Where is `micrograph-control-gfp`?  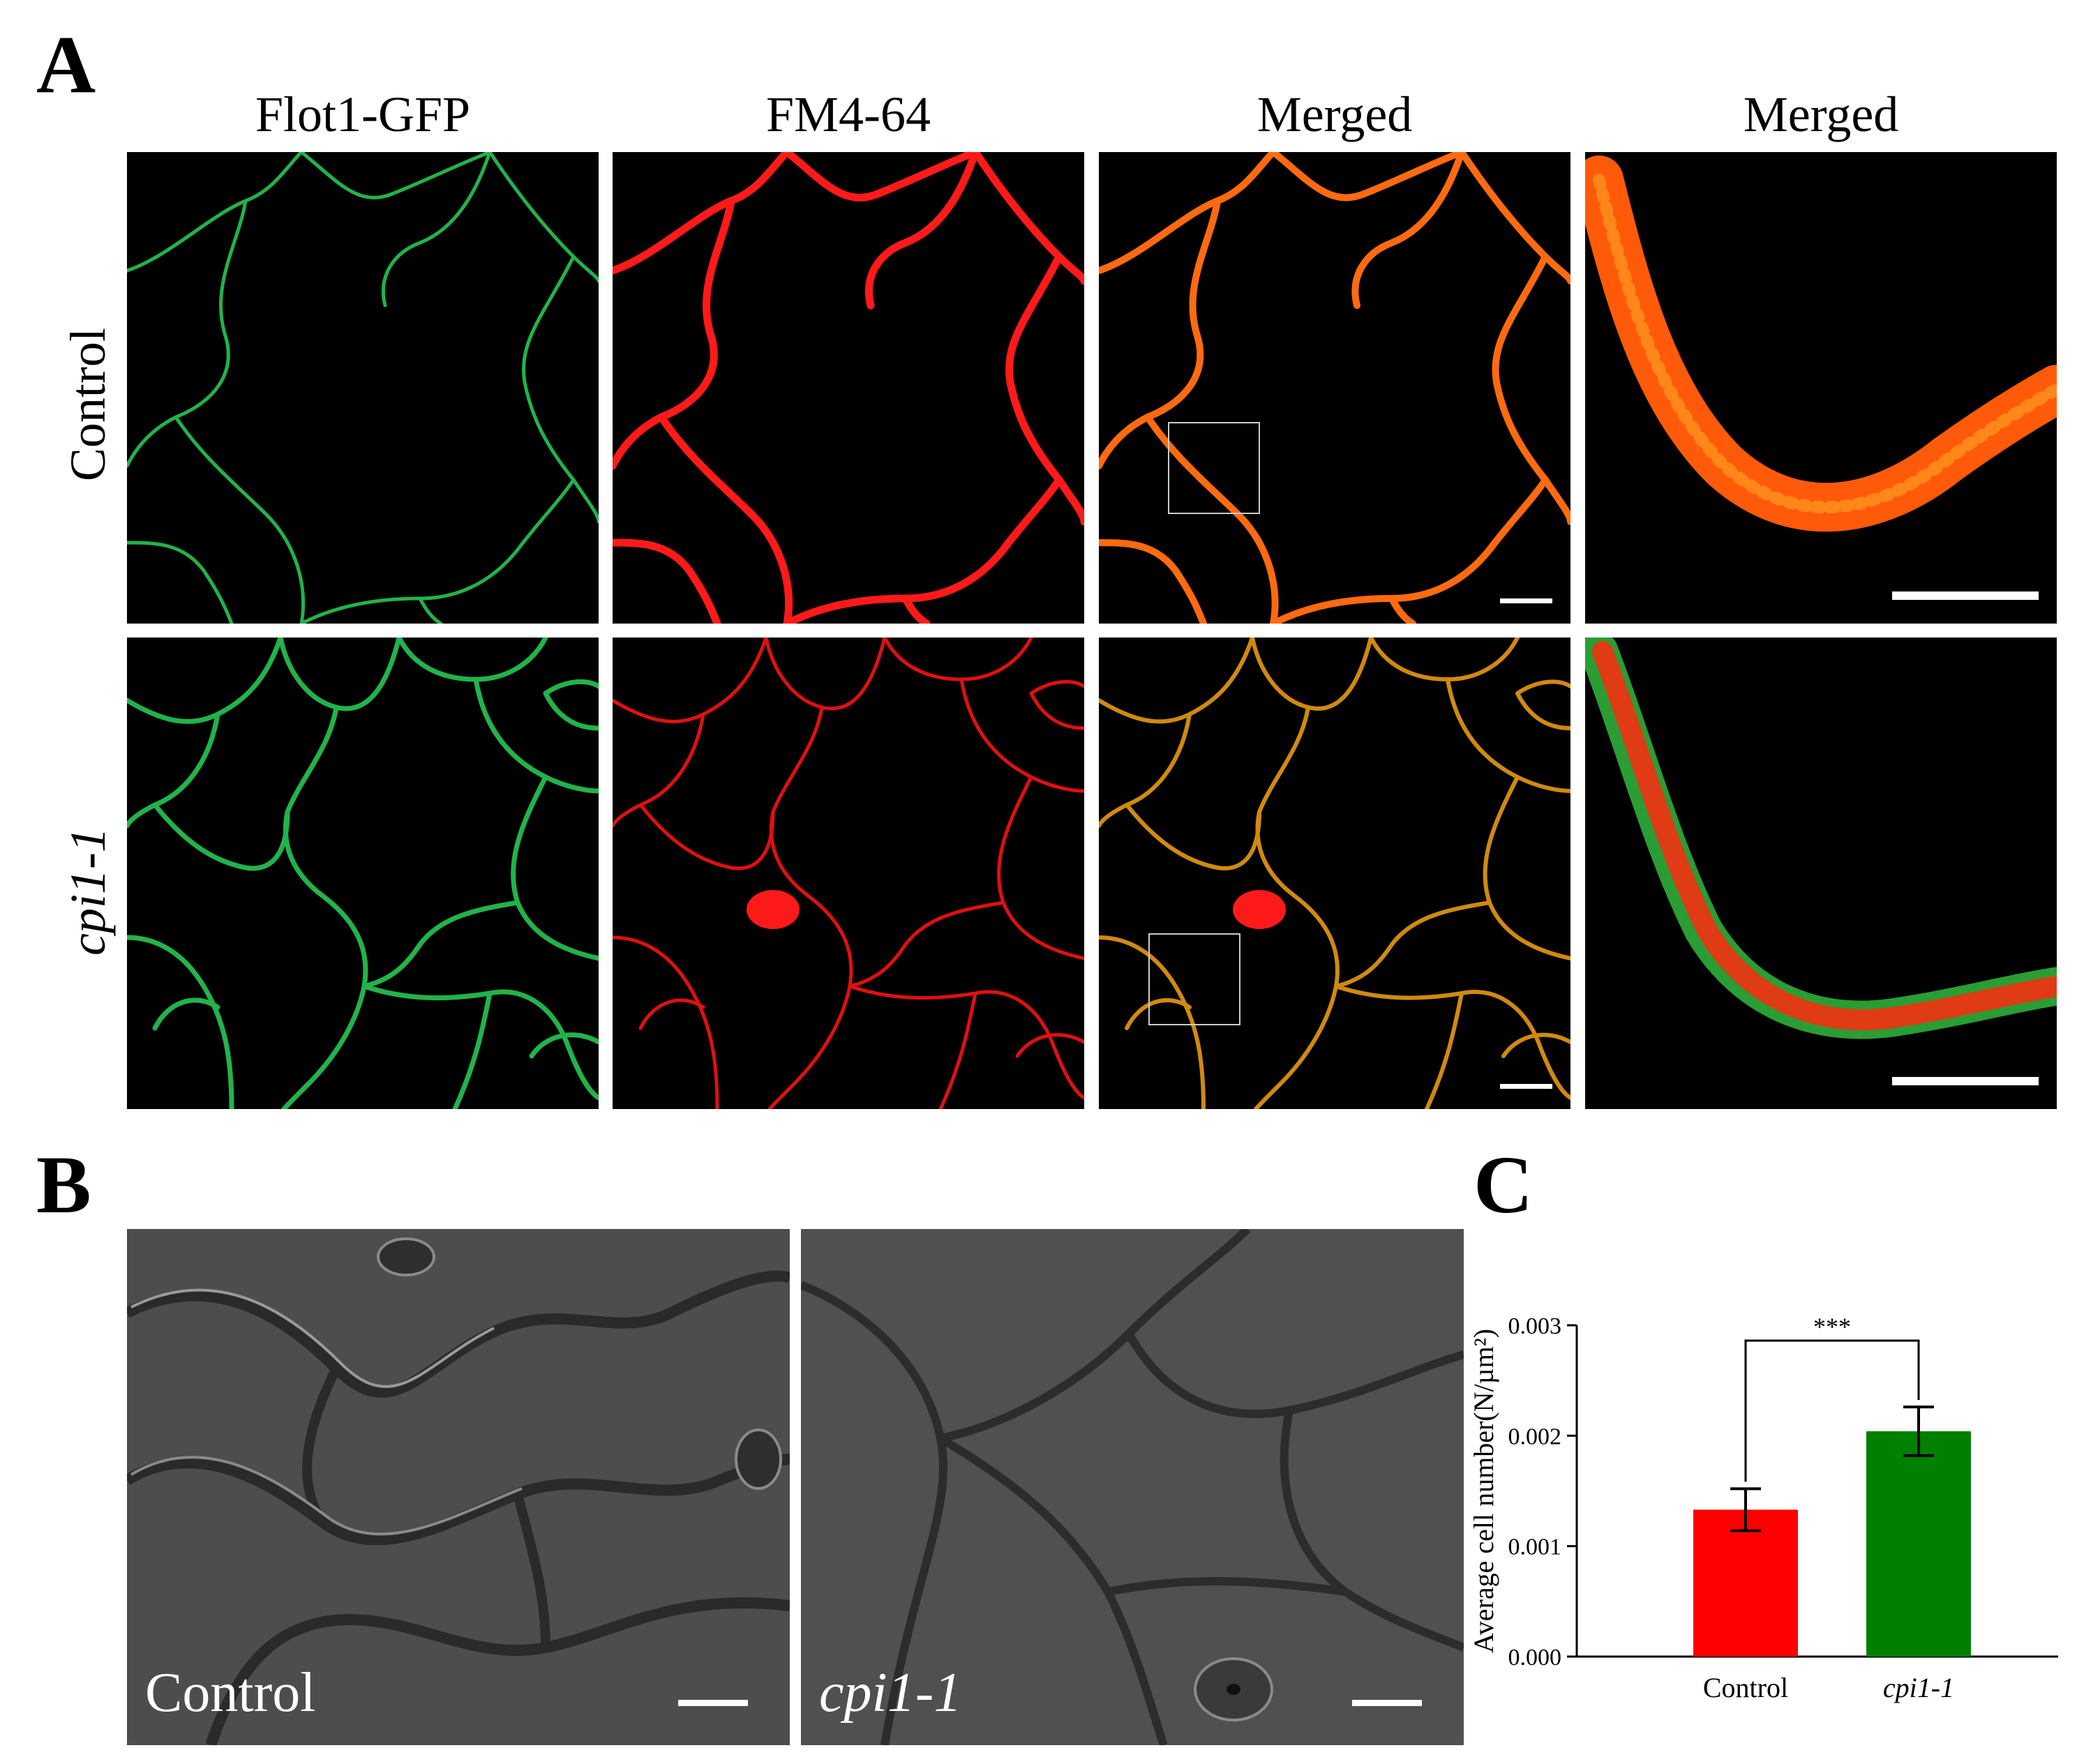 micrograph-control-gfp is located at coordinates (363, 388).